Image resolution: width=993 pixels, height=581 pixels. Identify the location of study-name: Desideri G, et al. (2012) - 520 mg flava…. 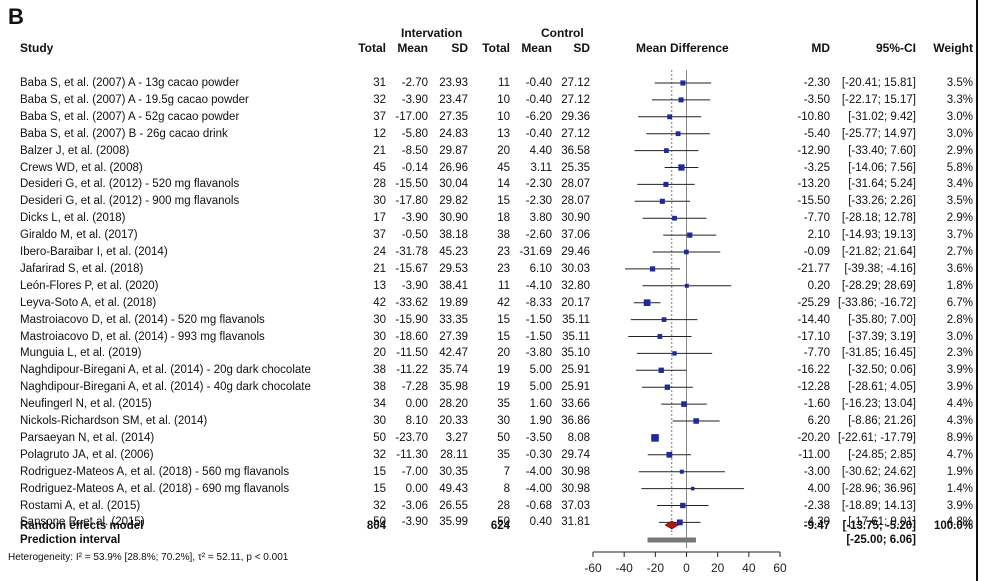
(130, 184).